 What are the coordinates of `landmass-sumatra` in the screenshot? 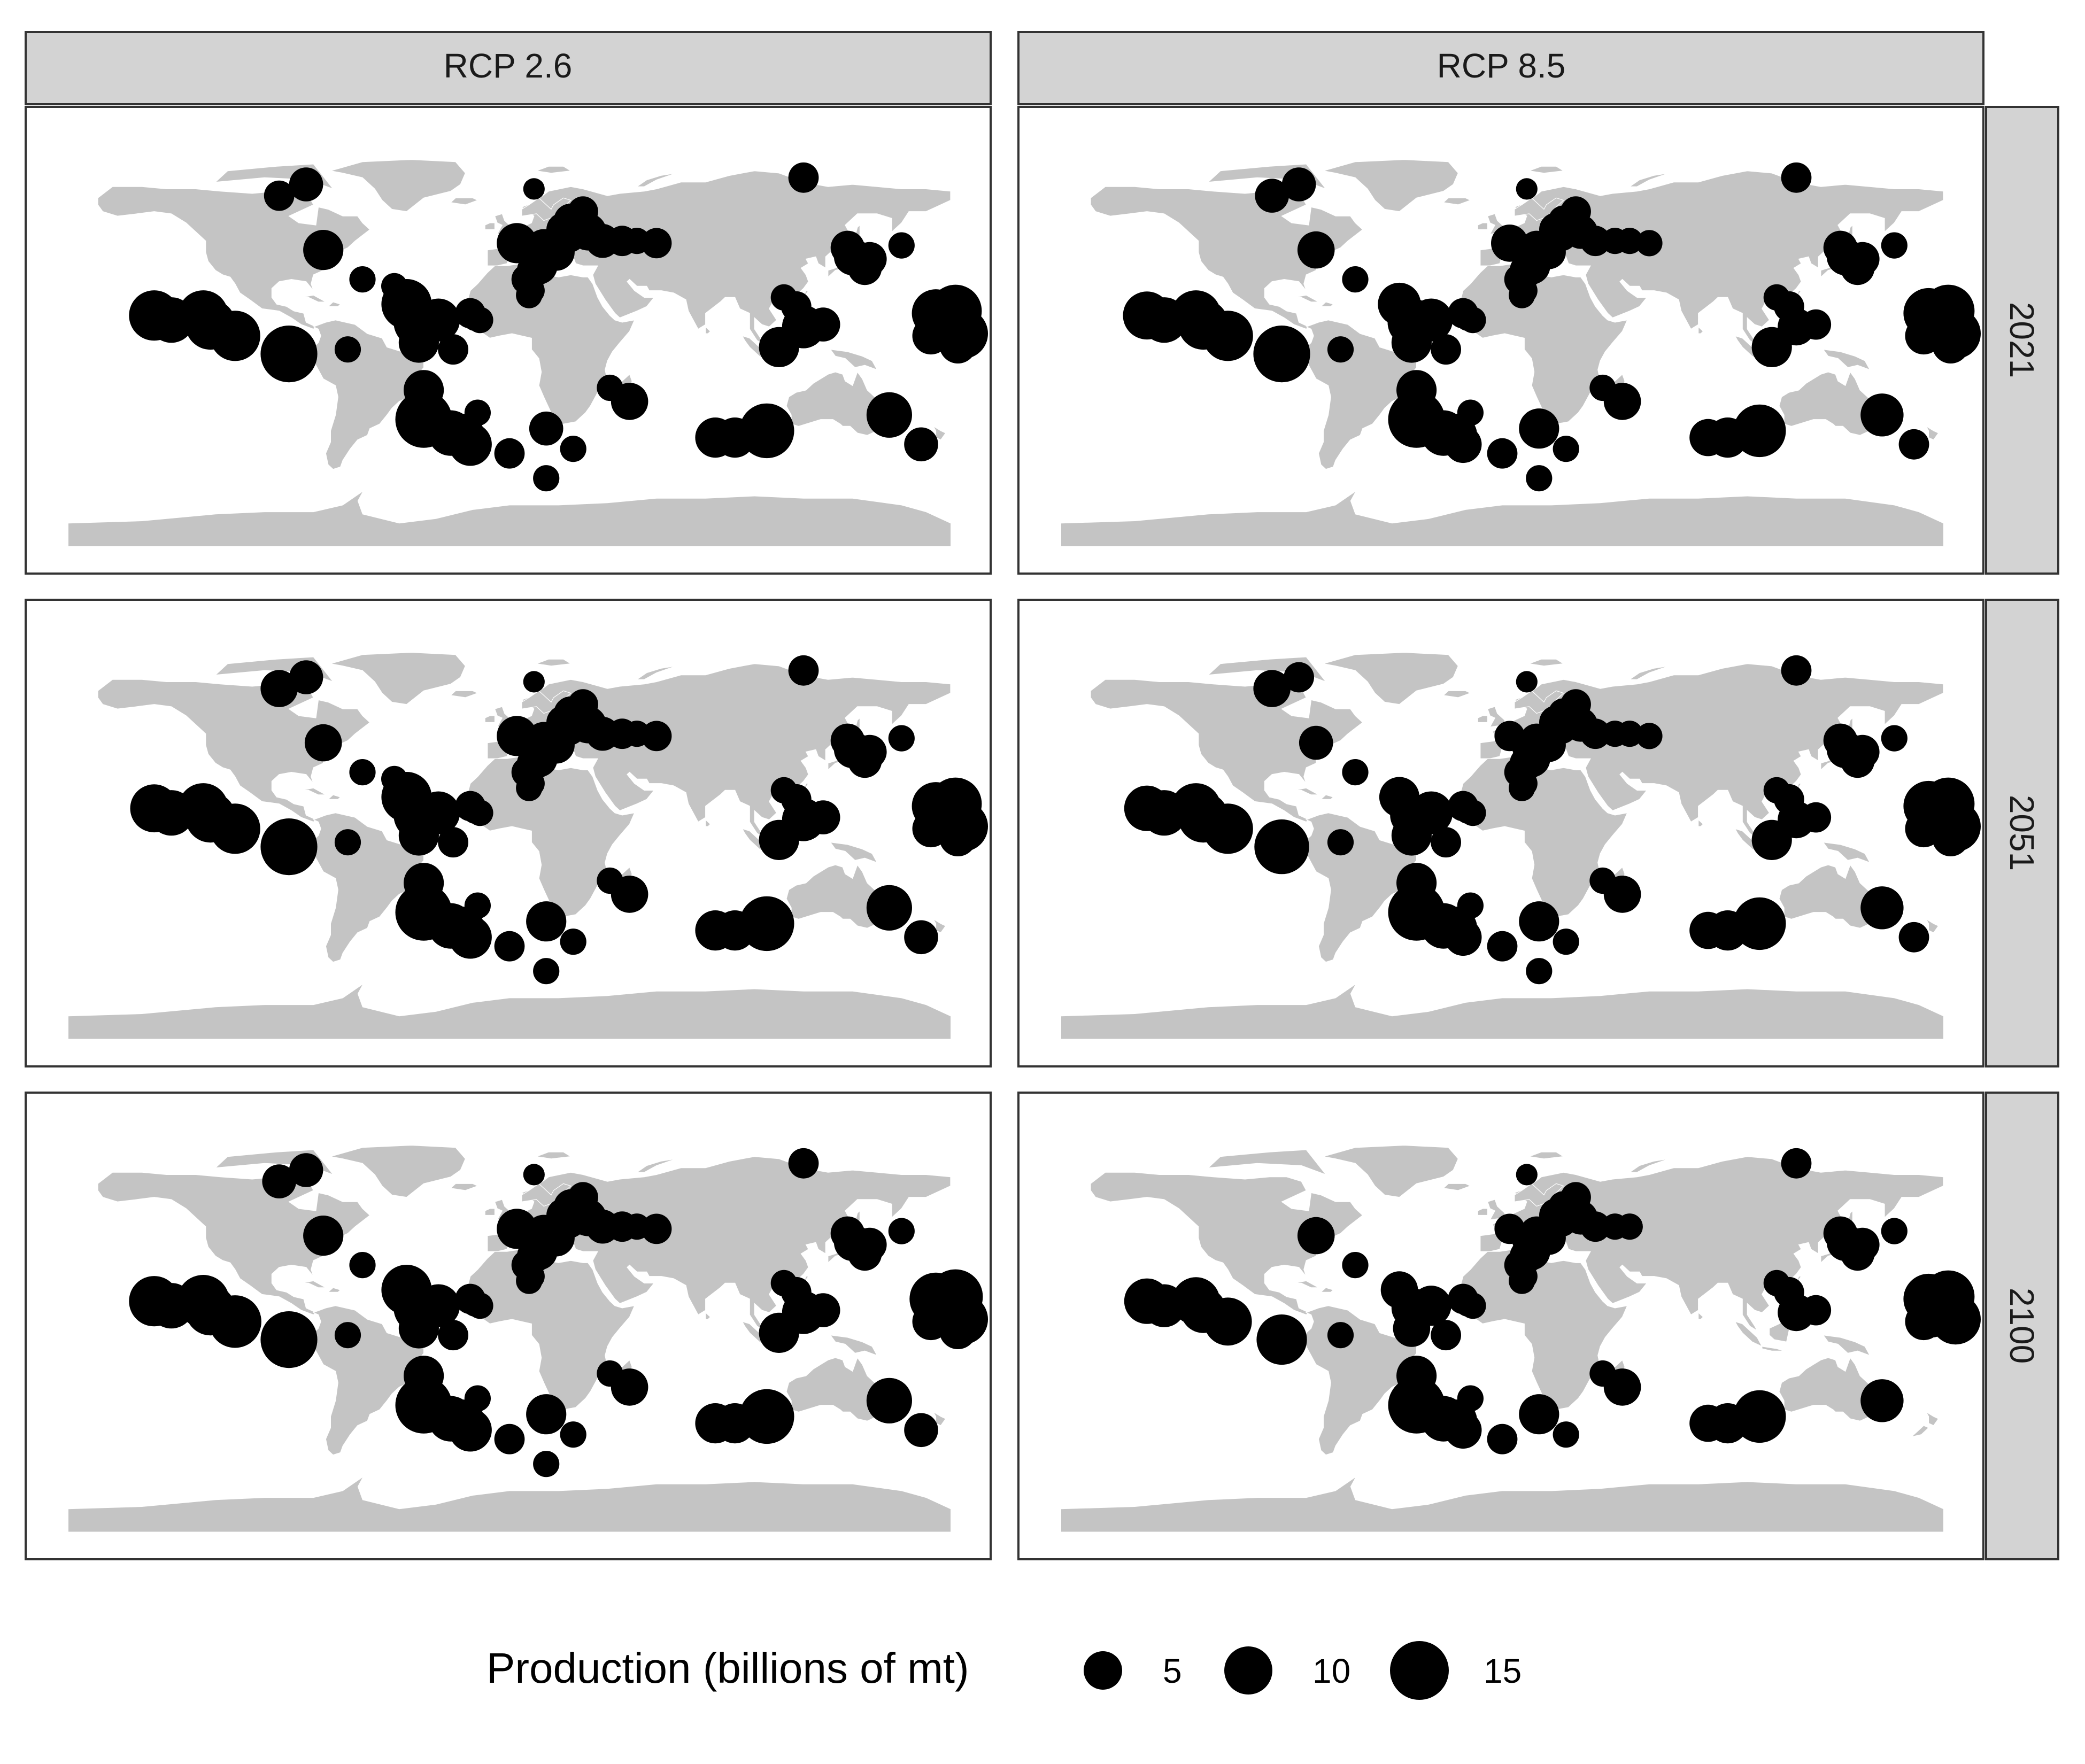 It's located at (1748, 1334).